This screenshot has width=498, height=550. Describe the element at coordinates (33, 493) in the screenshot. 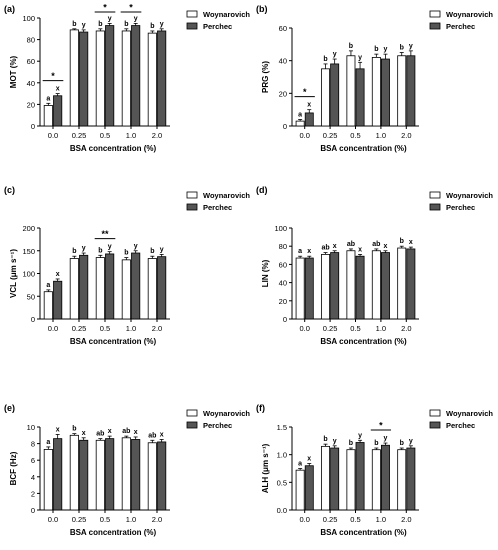

I see `y-tick-label: 2` at that location.